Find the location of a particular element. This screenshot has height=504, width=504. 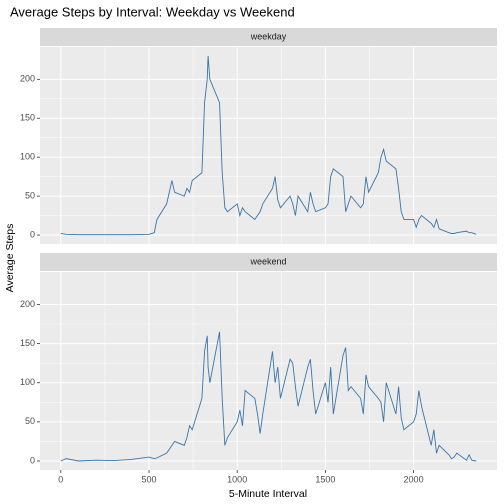

x-tick-label: 0 is located at coordinates (60, 479).